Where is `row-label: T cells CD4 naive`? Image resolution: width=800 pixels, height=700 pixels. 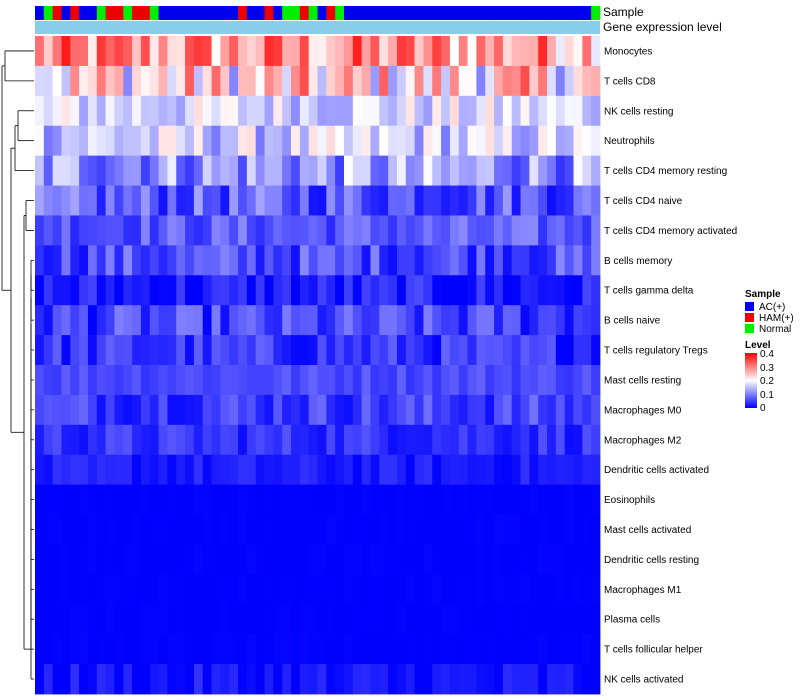 row-label: T cells CD4 naive is located at coordinates (643, 201).